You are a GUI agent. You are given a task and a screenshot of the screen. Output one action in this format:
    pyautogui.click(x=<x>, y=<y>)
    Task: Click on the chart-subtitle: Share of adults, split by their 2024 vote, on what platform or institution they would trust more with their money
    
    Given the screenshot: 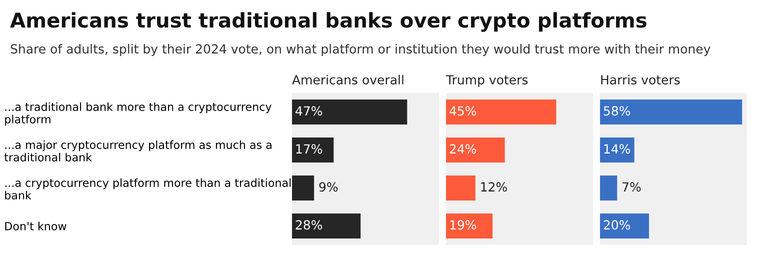 What is the action you would take?
    pyautogui.click(x=360, y=50)
    